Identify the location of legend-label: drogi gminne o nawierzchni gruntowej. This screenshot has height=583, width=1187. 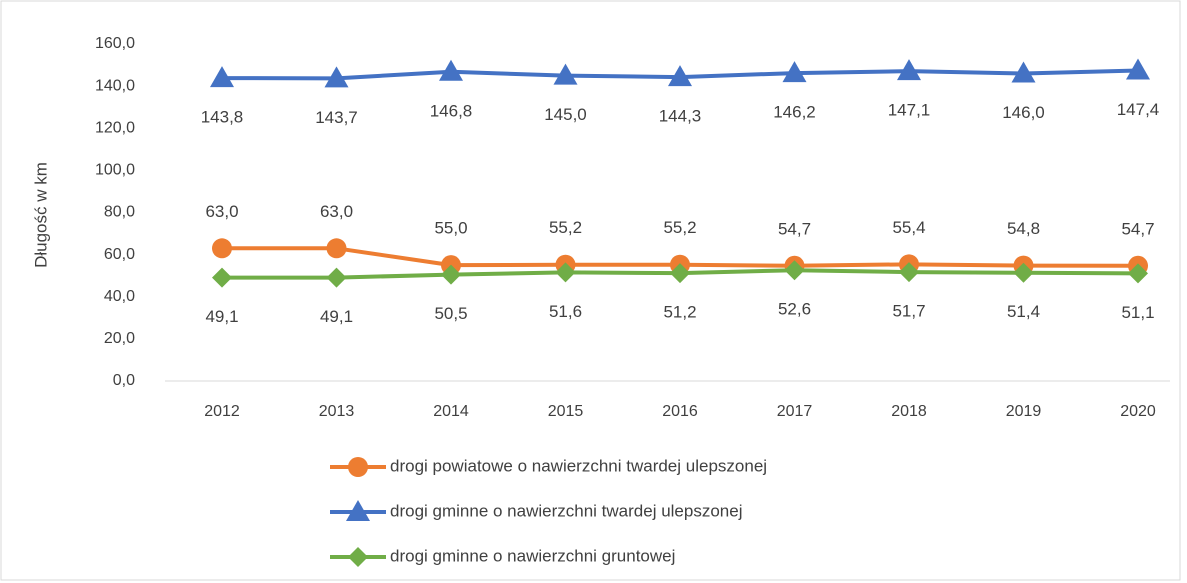
(532, 555).